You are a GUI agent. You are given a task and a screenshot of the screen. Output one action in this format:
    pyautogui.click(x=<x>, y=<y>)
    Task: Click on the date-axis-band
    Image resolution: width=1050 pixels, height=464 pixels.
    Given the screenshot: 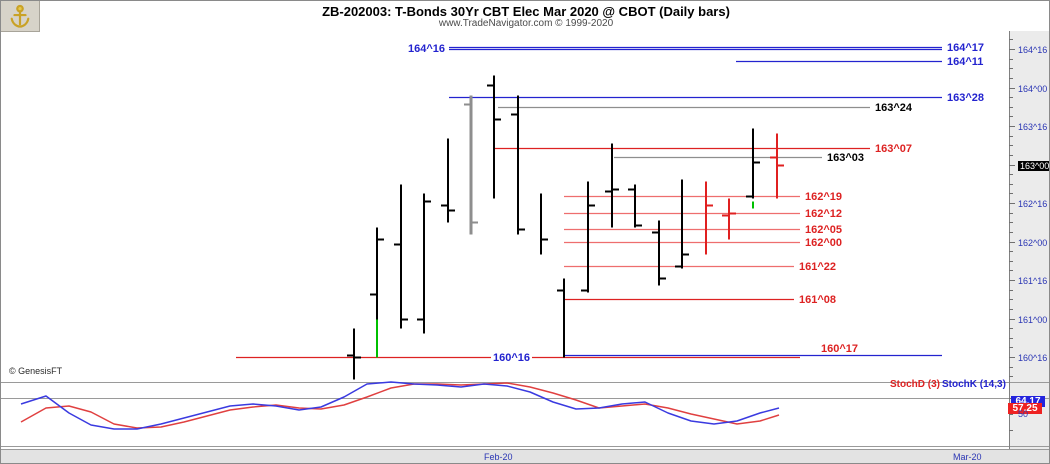 What is the action you would take?
    pyautogui.click(x=525, y=456)
    